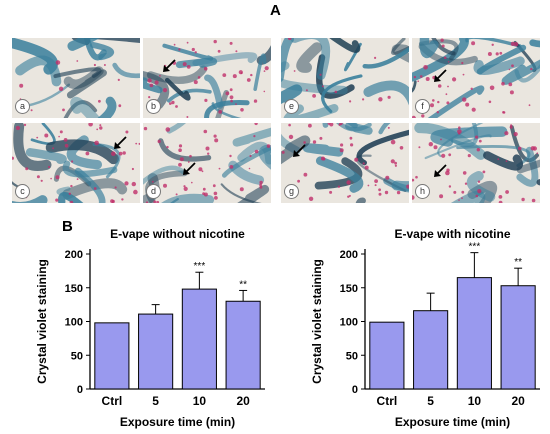 The image size is (550, 434). What do you see at coordinates (22, 191) in the screenshot?
I see `micrograph-label: c` at bounding box center [22, 191].